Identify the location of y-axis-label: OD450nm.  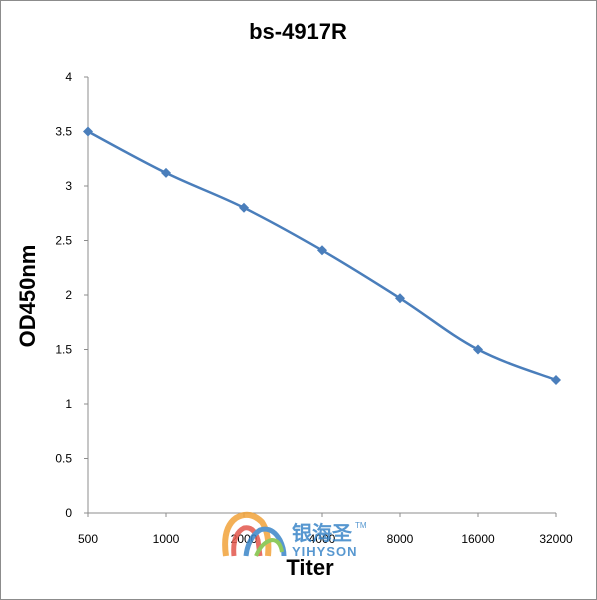
(27, 296).